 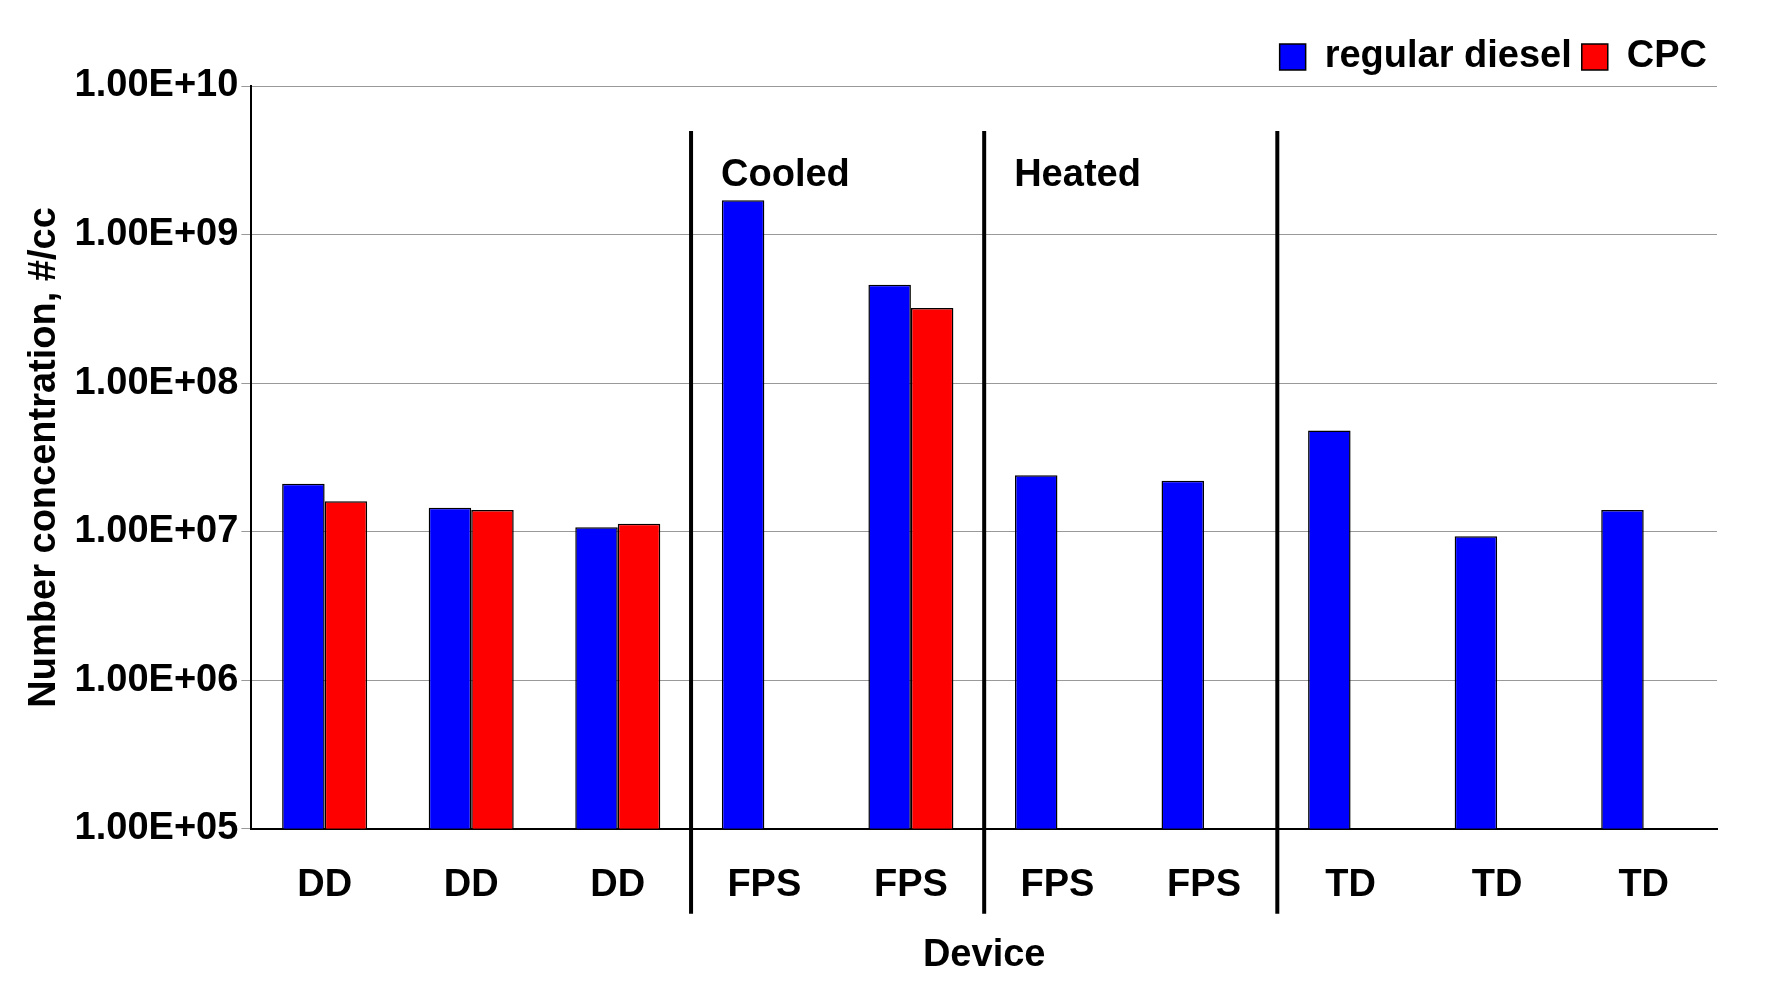 What do you see at coordinates (42, 457) in the screenshot?
I see `y-axis-title: Number concentration, #/cc` at bounding box center [42, 457].